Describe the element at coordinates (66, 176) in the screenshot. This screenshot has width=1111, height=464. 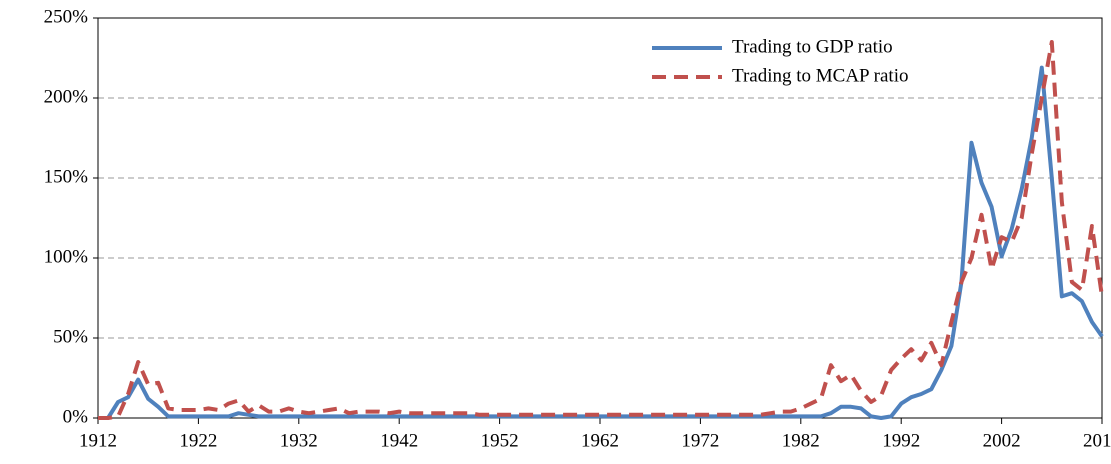
I see `y-tick-label: 150%` at that location.